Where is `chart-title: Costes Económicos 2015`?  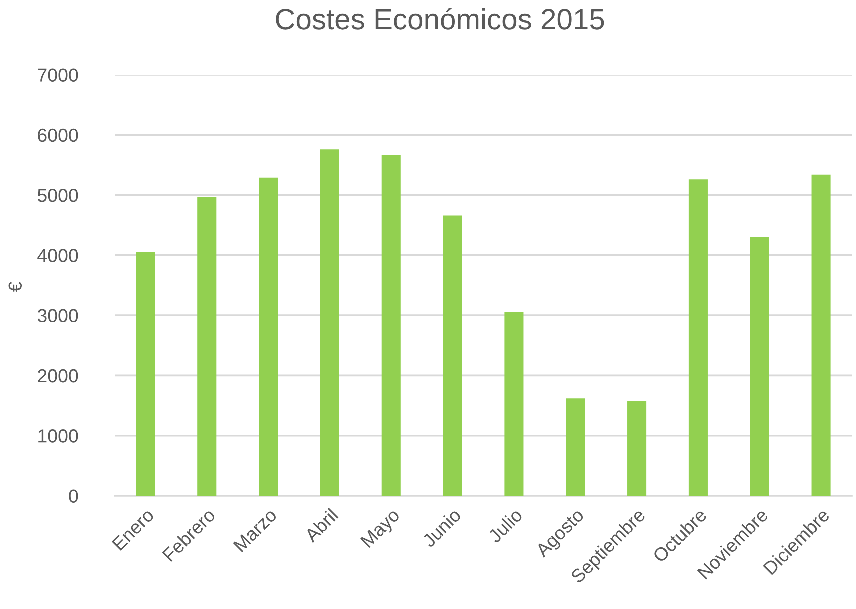 chart-title: Costes Económicos 2015 is located at coordinates (440, 19).